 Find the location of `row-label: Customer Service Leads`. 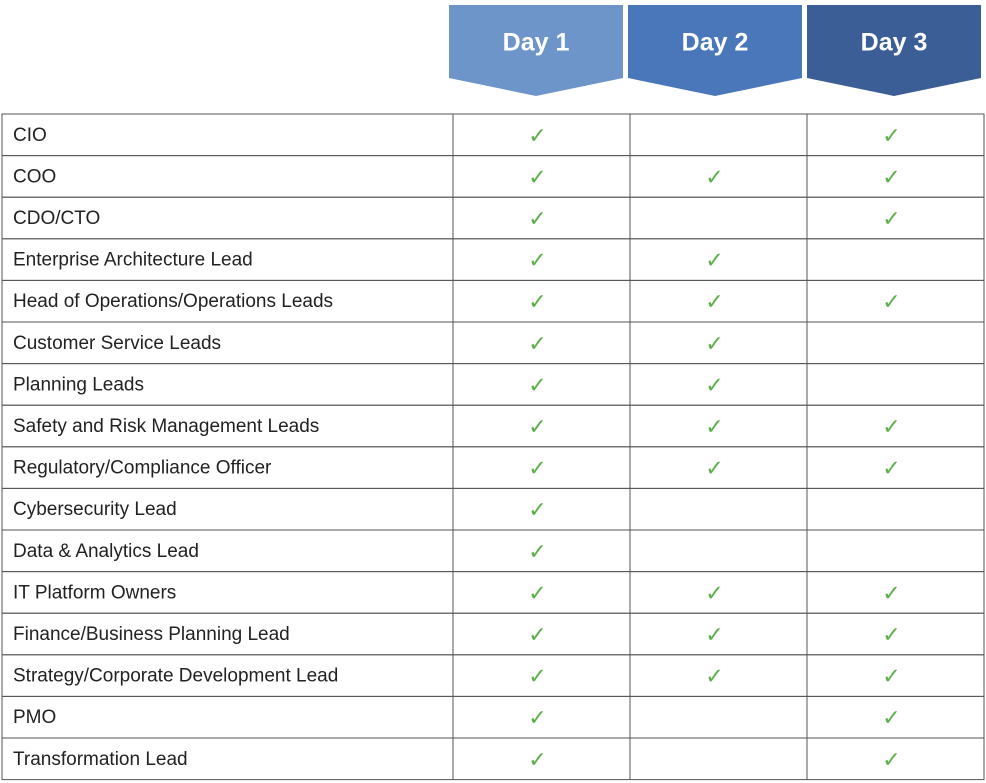

row-label: Customer Service Leads is located at coordinates (117, 343).